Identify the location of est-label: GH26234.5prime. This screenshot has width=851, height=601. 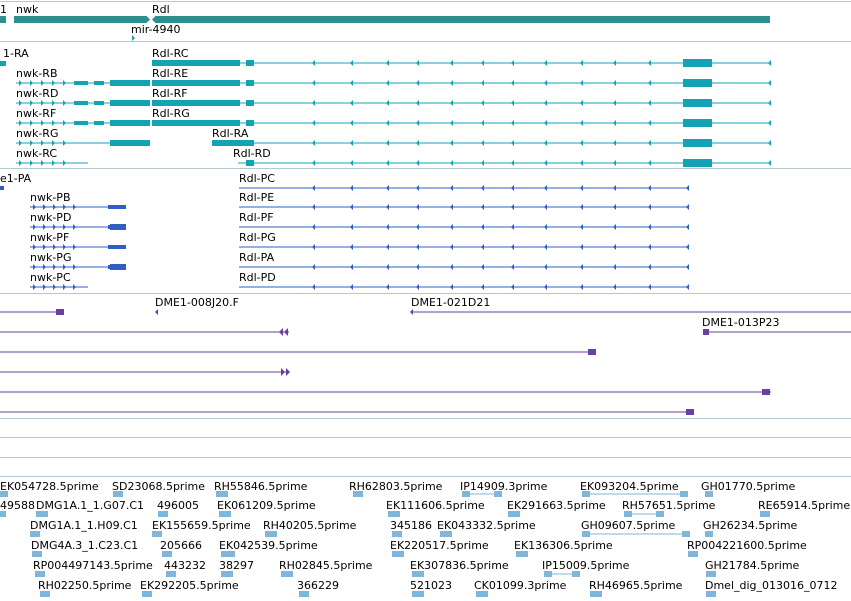
(750, 525).